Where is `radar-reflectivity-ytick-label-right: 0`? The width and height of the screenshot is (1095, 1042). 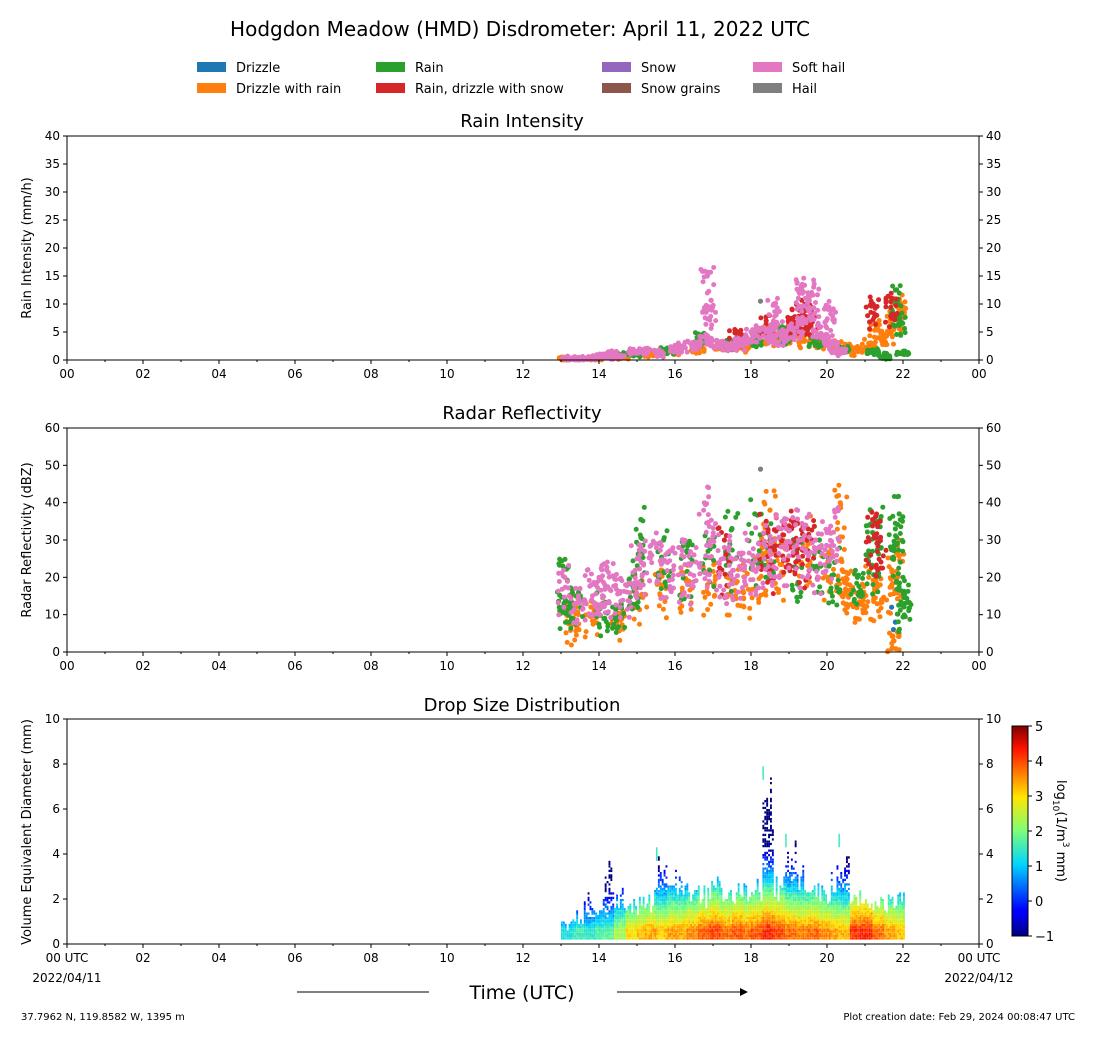 radar-reflectivity-ytick-label-right: 0 is located at coordinates (990, 652).